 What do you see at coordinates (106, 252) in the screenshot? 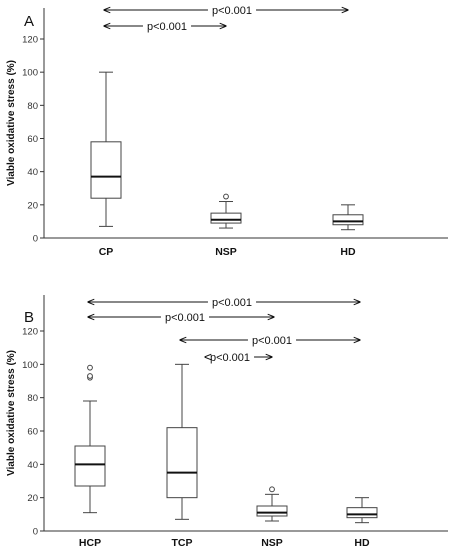
I see `category-label: CP` at bounding box center [106, 252].